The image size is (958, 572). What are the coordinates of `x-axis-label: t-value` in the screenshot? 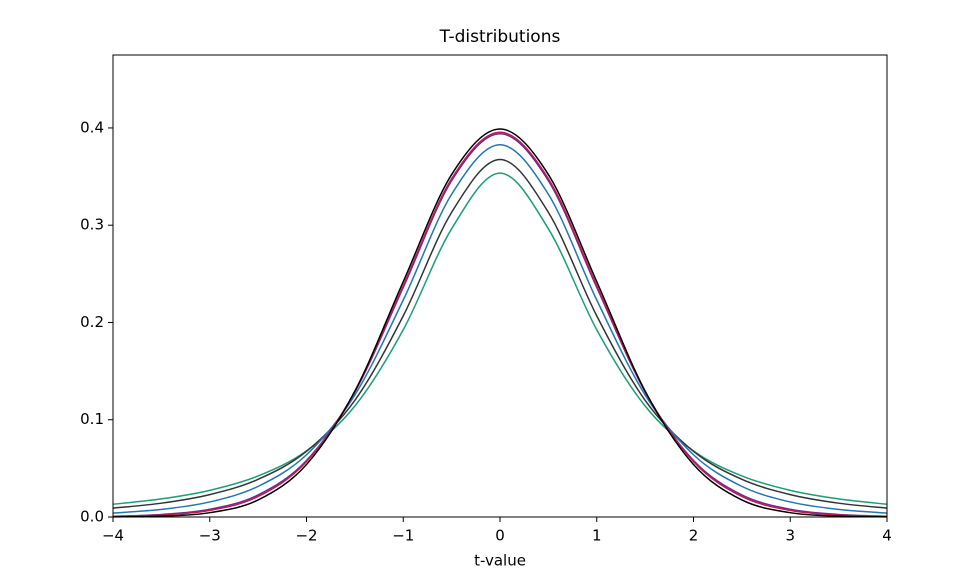 It's located at (500, 561).